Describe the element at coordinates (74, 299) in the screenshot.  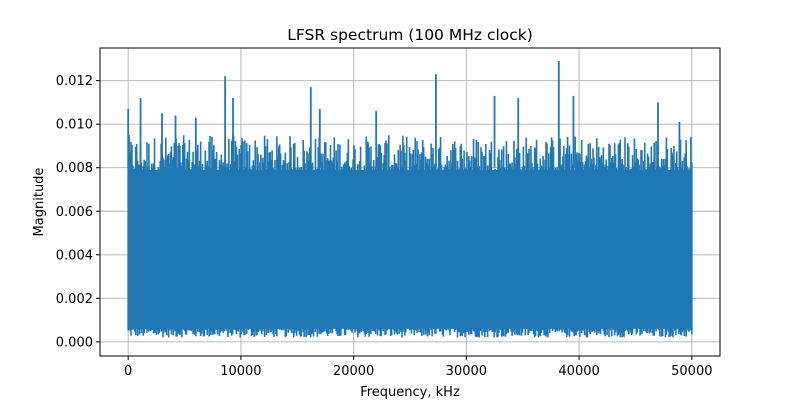
I see `y-tick-label: 0.002` at that location.